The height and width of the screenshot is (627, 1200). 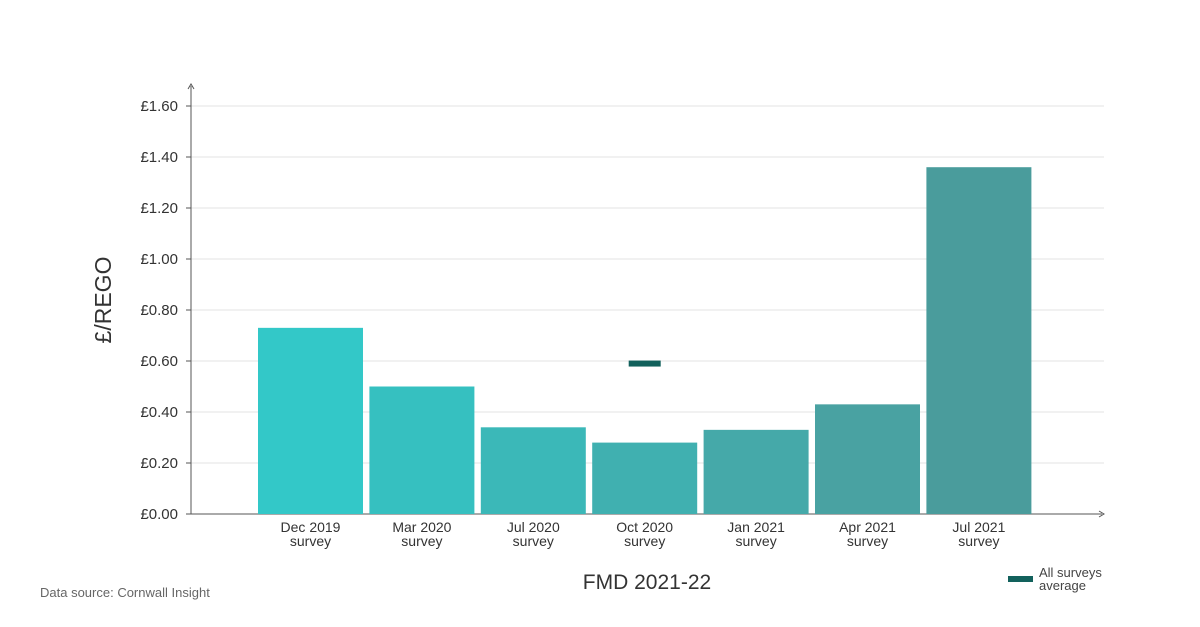 What do you see at coordinates (159, 361) in the screenshot?
I see `y-tick-label: £0.60` at bounding box center [159, 361].